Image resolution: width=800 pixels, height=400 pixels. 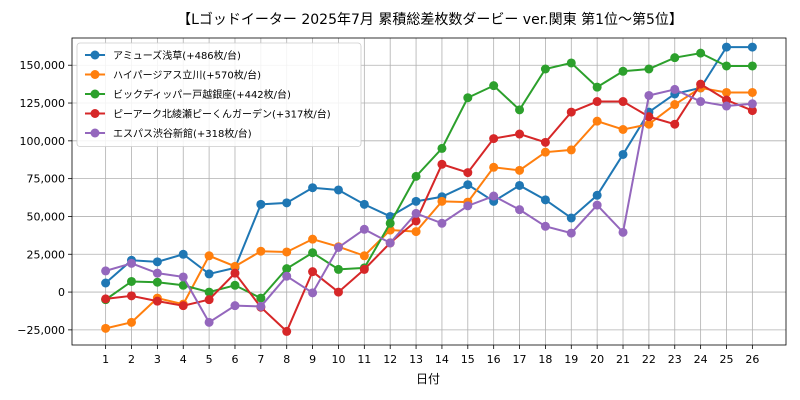 What do you see at coordinates (157, 359) in the screenshot?
I see `x-tick-label: 3` at bounding box center [157, 359].